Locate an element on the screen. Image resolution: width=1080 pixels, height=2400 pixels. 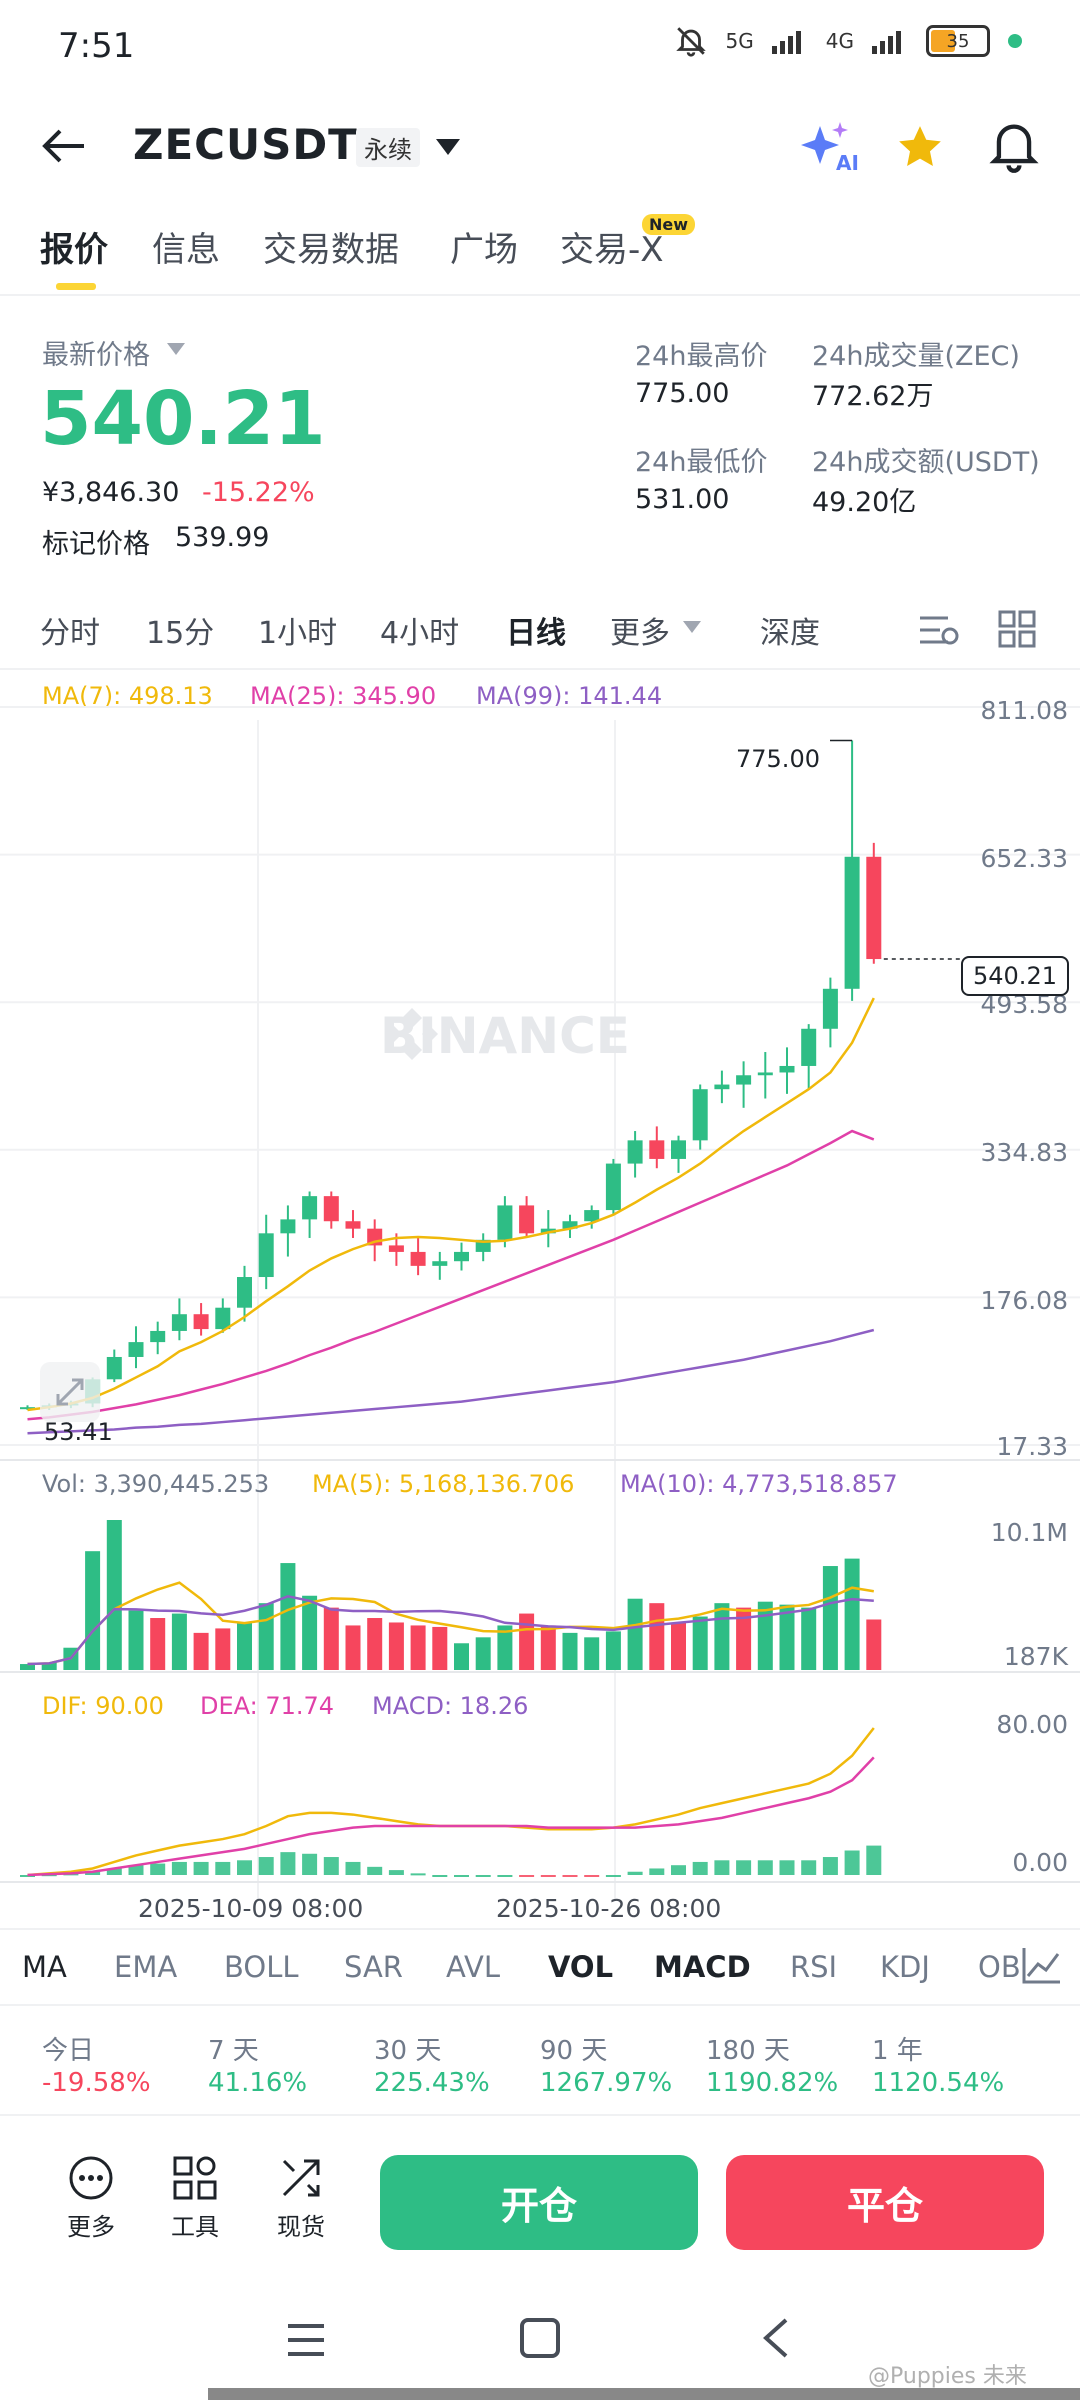
vol-legend: Vol: 3,390,445.253 is located at coordinates (156, 1484).